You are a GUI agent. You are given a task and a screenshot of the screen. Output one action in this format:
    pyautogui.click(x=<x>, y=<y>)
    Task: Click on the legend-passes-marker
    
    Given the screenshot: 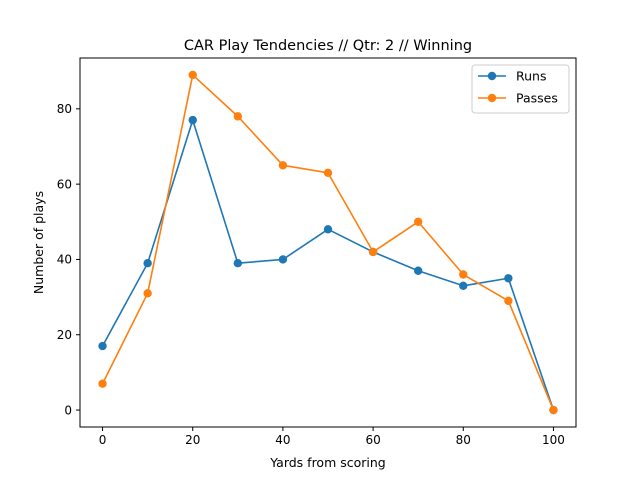 What is the action you would take?
    pyautogui.click(x=492, y=98)
    